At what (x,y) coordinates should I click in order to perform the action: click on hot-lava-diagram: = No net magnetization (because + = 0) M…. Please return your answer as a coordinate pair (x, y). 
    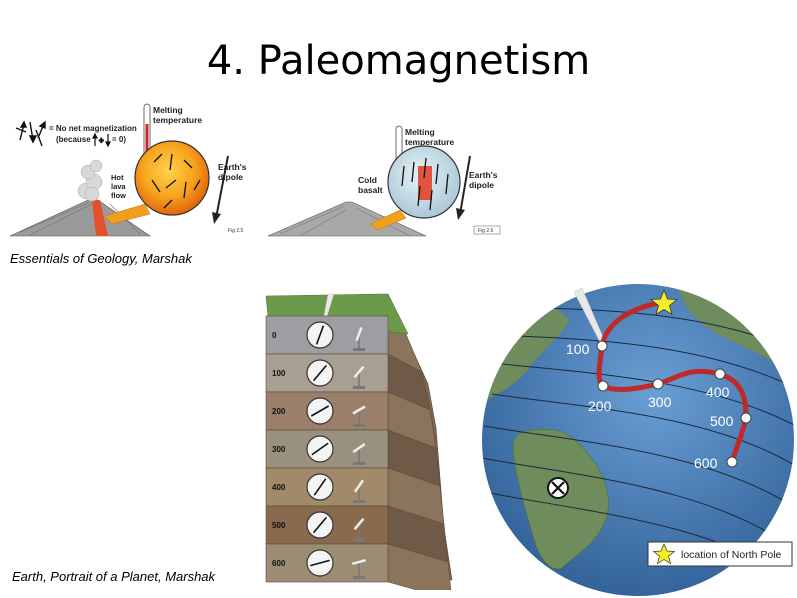
    Looking at the image, I should click on (128, 170).